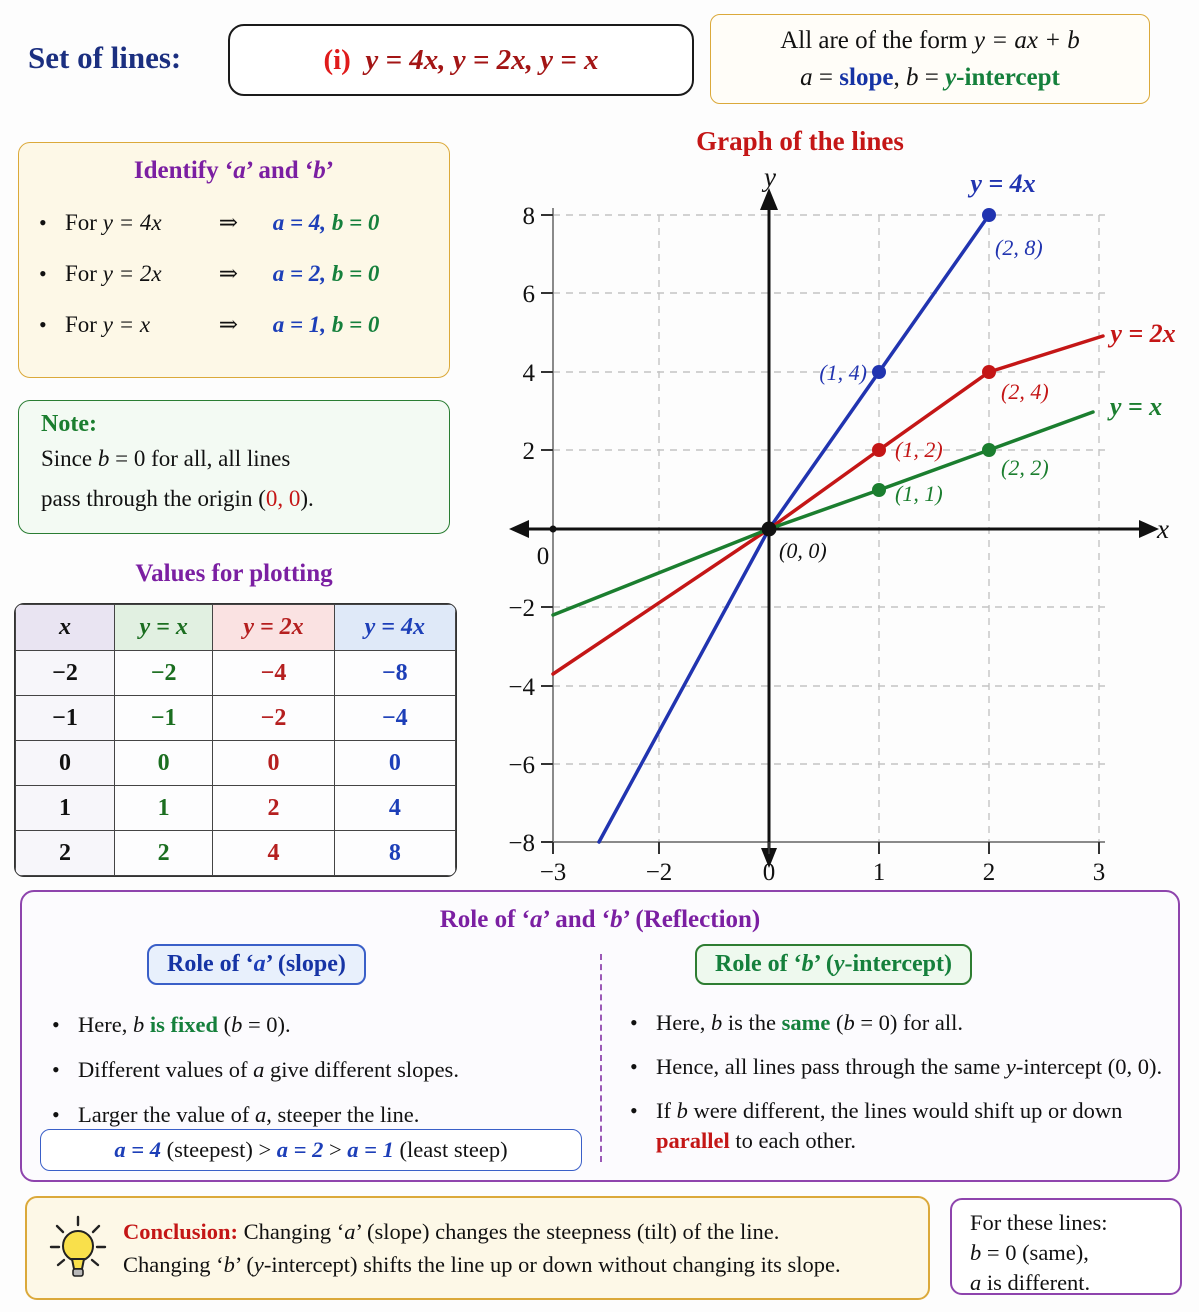 Image resolution: width=1199 pixels, height=1312 pixels. What do you see at coordinates (256, 964) in the screenshot?
I see `role-a-badge: Role of ‘a’ (slope)` at bounding box center [256, 964].